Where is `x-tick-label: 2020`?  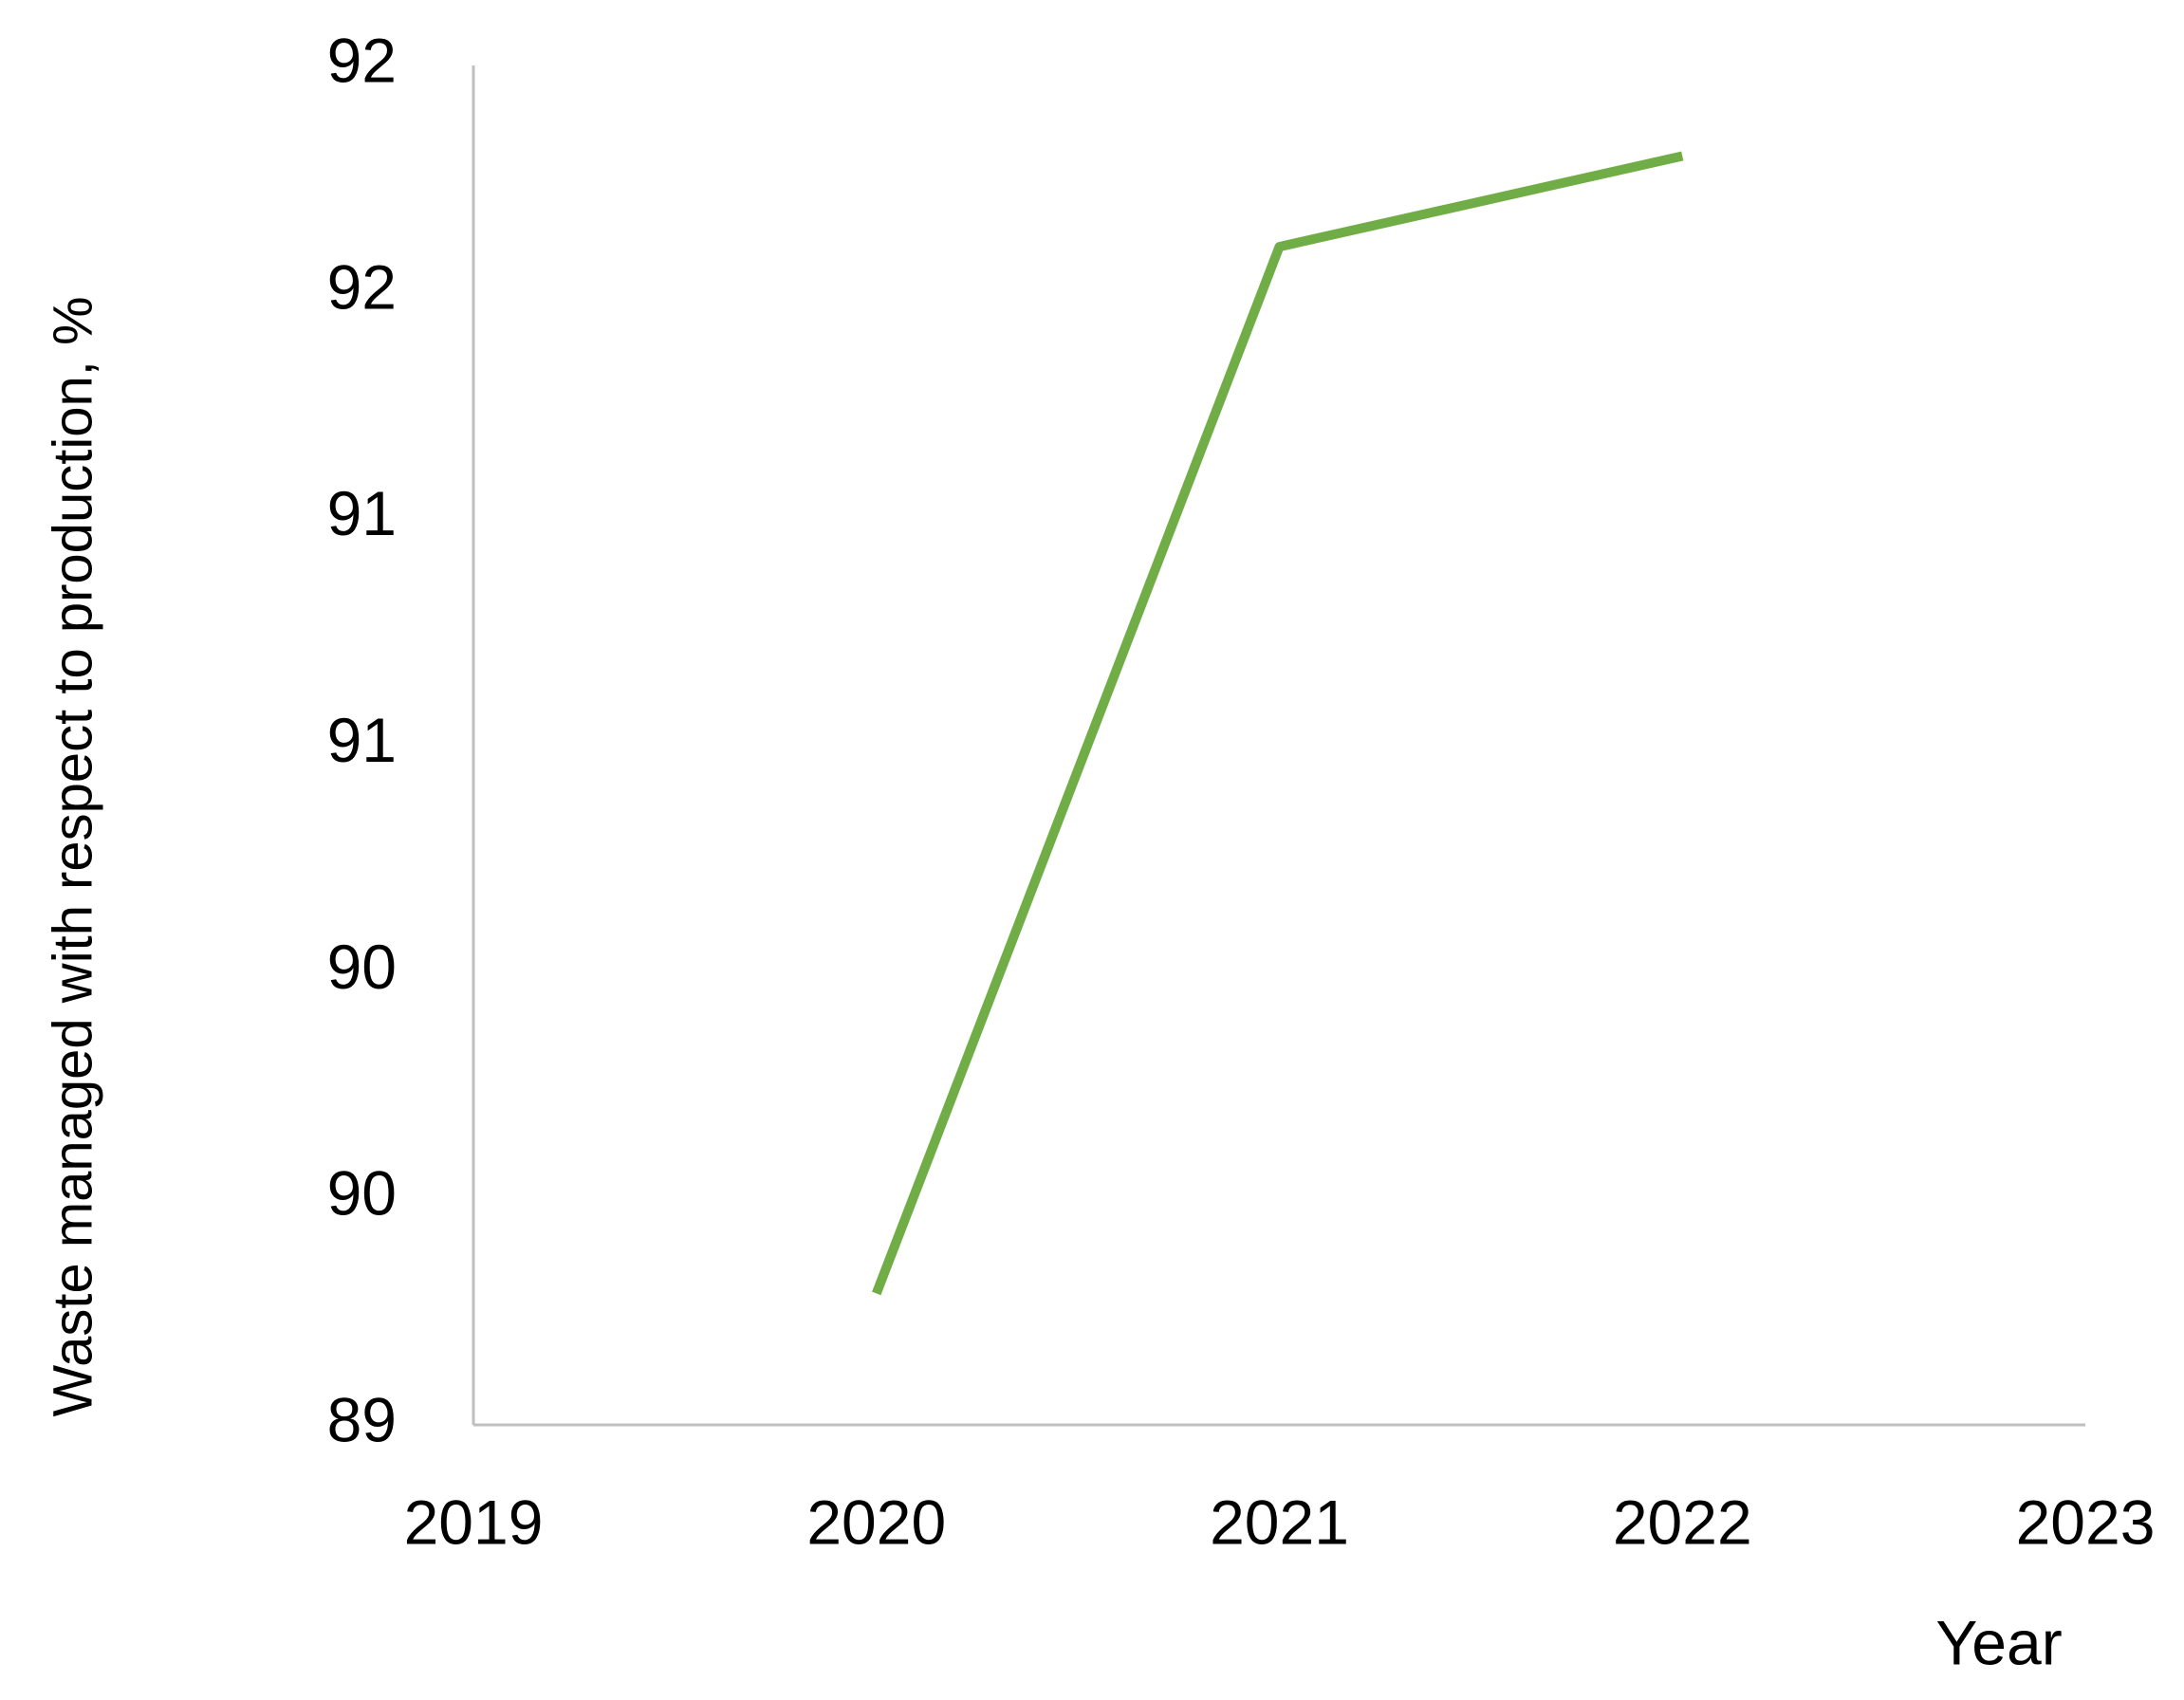
x-tick-label: 2020 is located at coordinates (876, 1522).